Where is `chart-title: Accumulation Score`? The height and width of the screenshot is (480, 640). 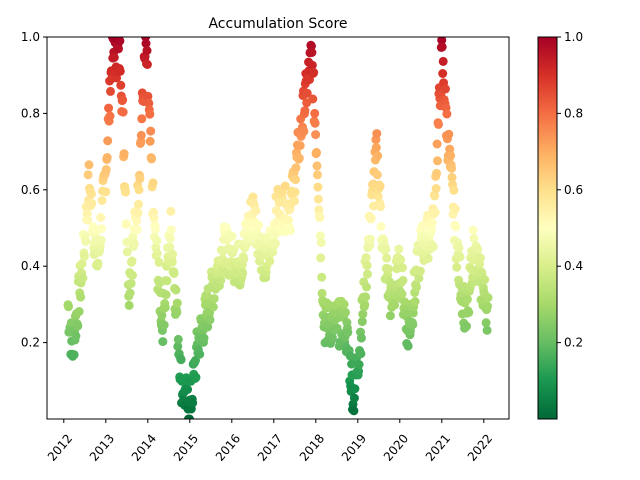 chart-title: Accumulation Score is located at coordinates (277, 24).